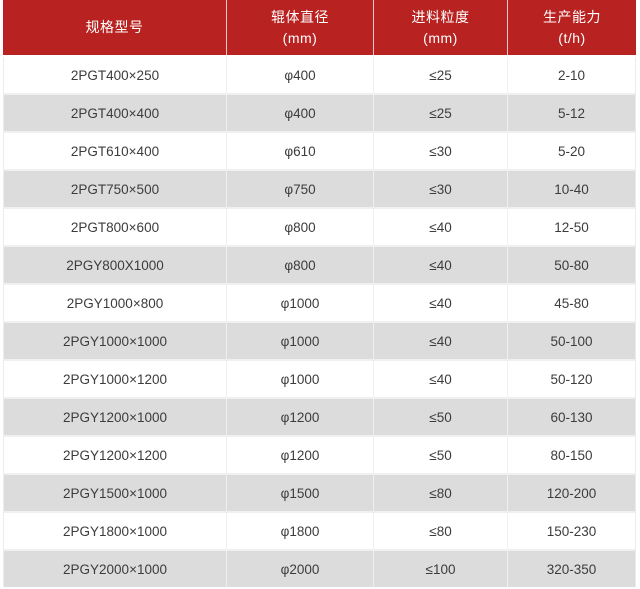 This screenshot has height=589, width=640. I want to click on cell-model: 2PGY1800×1000, so click(115, 531).